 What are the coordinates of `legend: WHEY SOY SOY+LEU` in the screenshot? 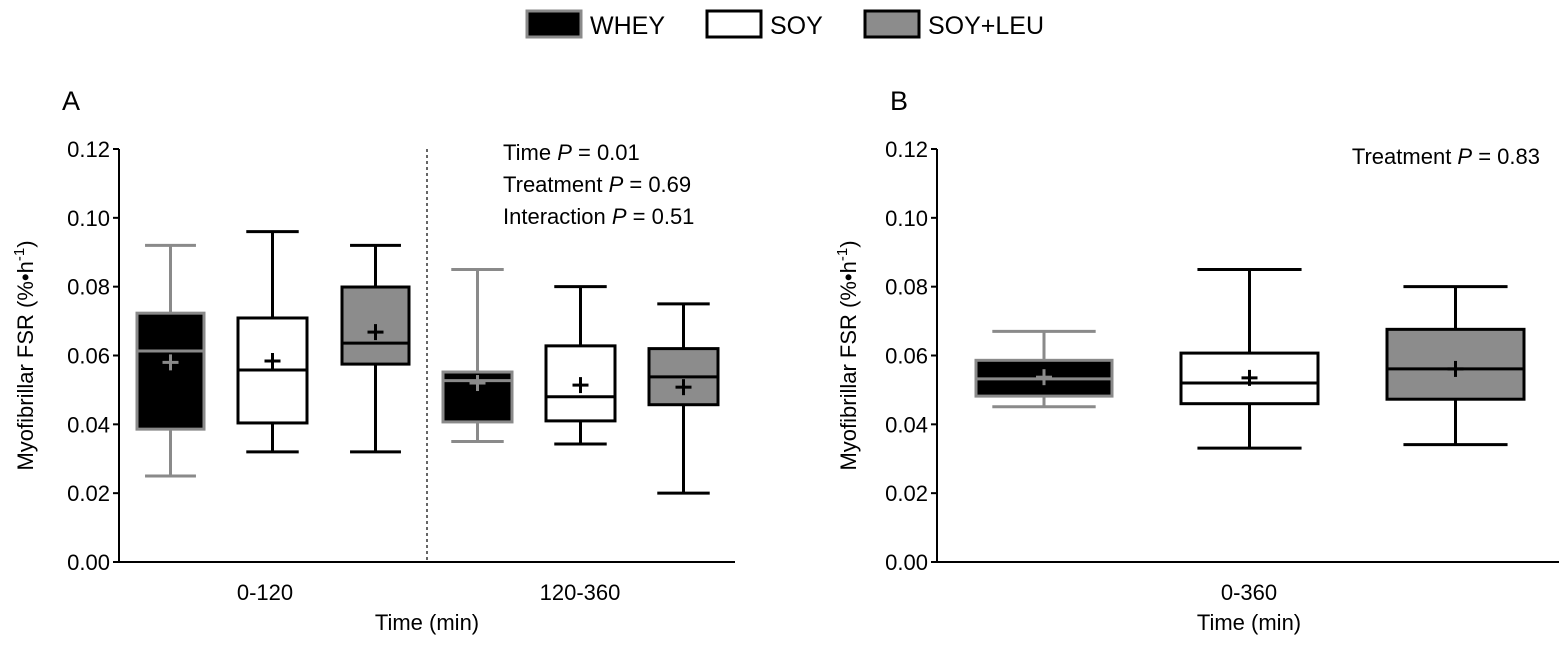 It's located at (784, 24).